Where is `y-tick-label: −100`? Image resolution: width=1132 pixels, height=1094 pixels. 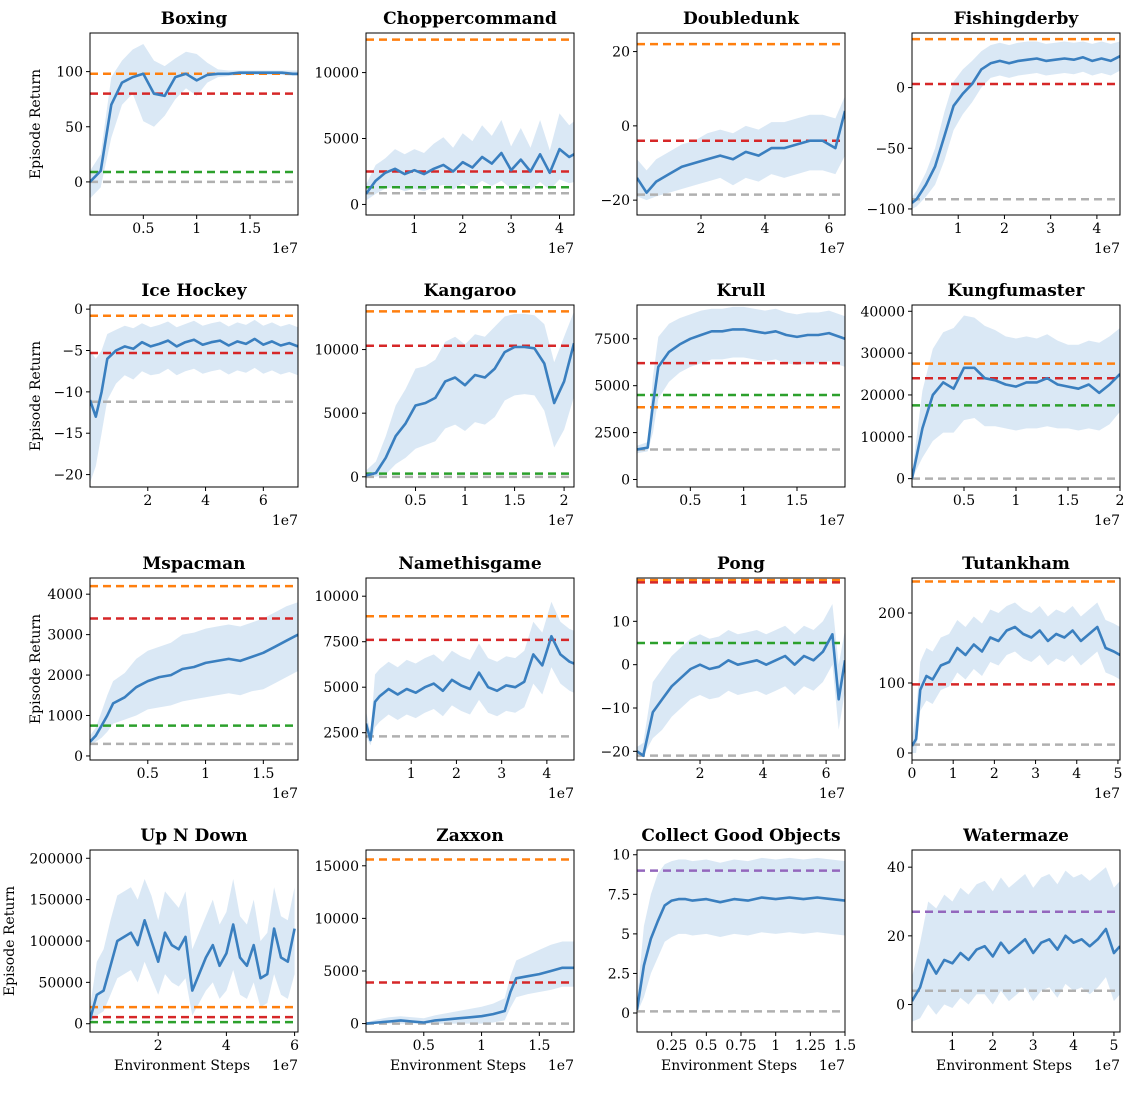
y-tick-label: −100 is located at coordinates (886, 210).